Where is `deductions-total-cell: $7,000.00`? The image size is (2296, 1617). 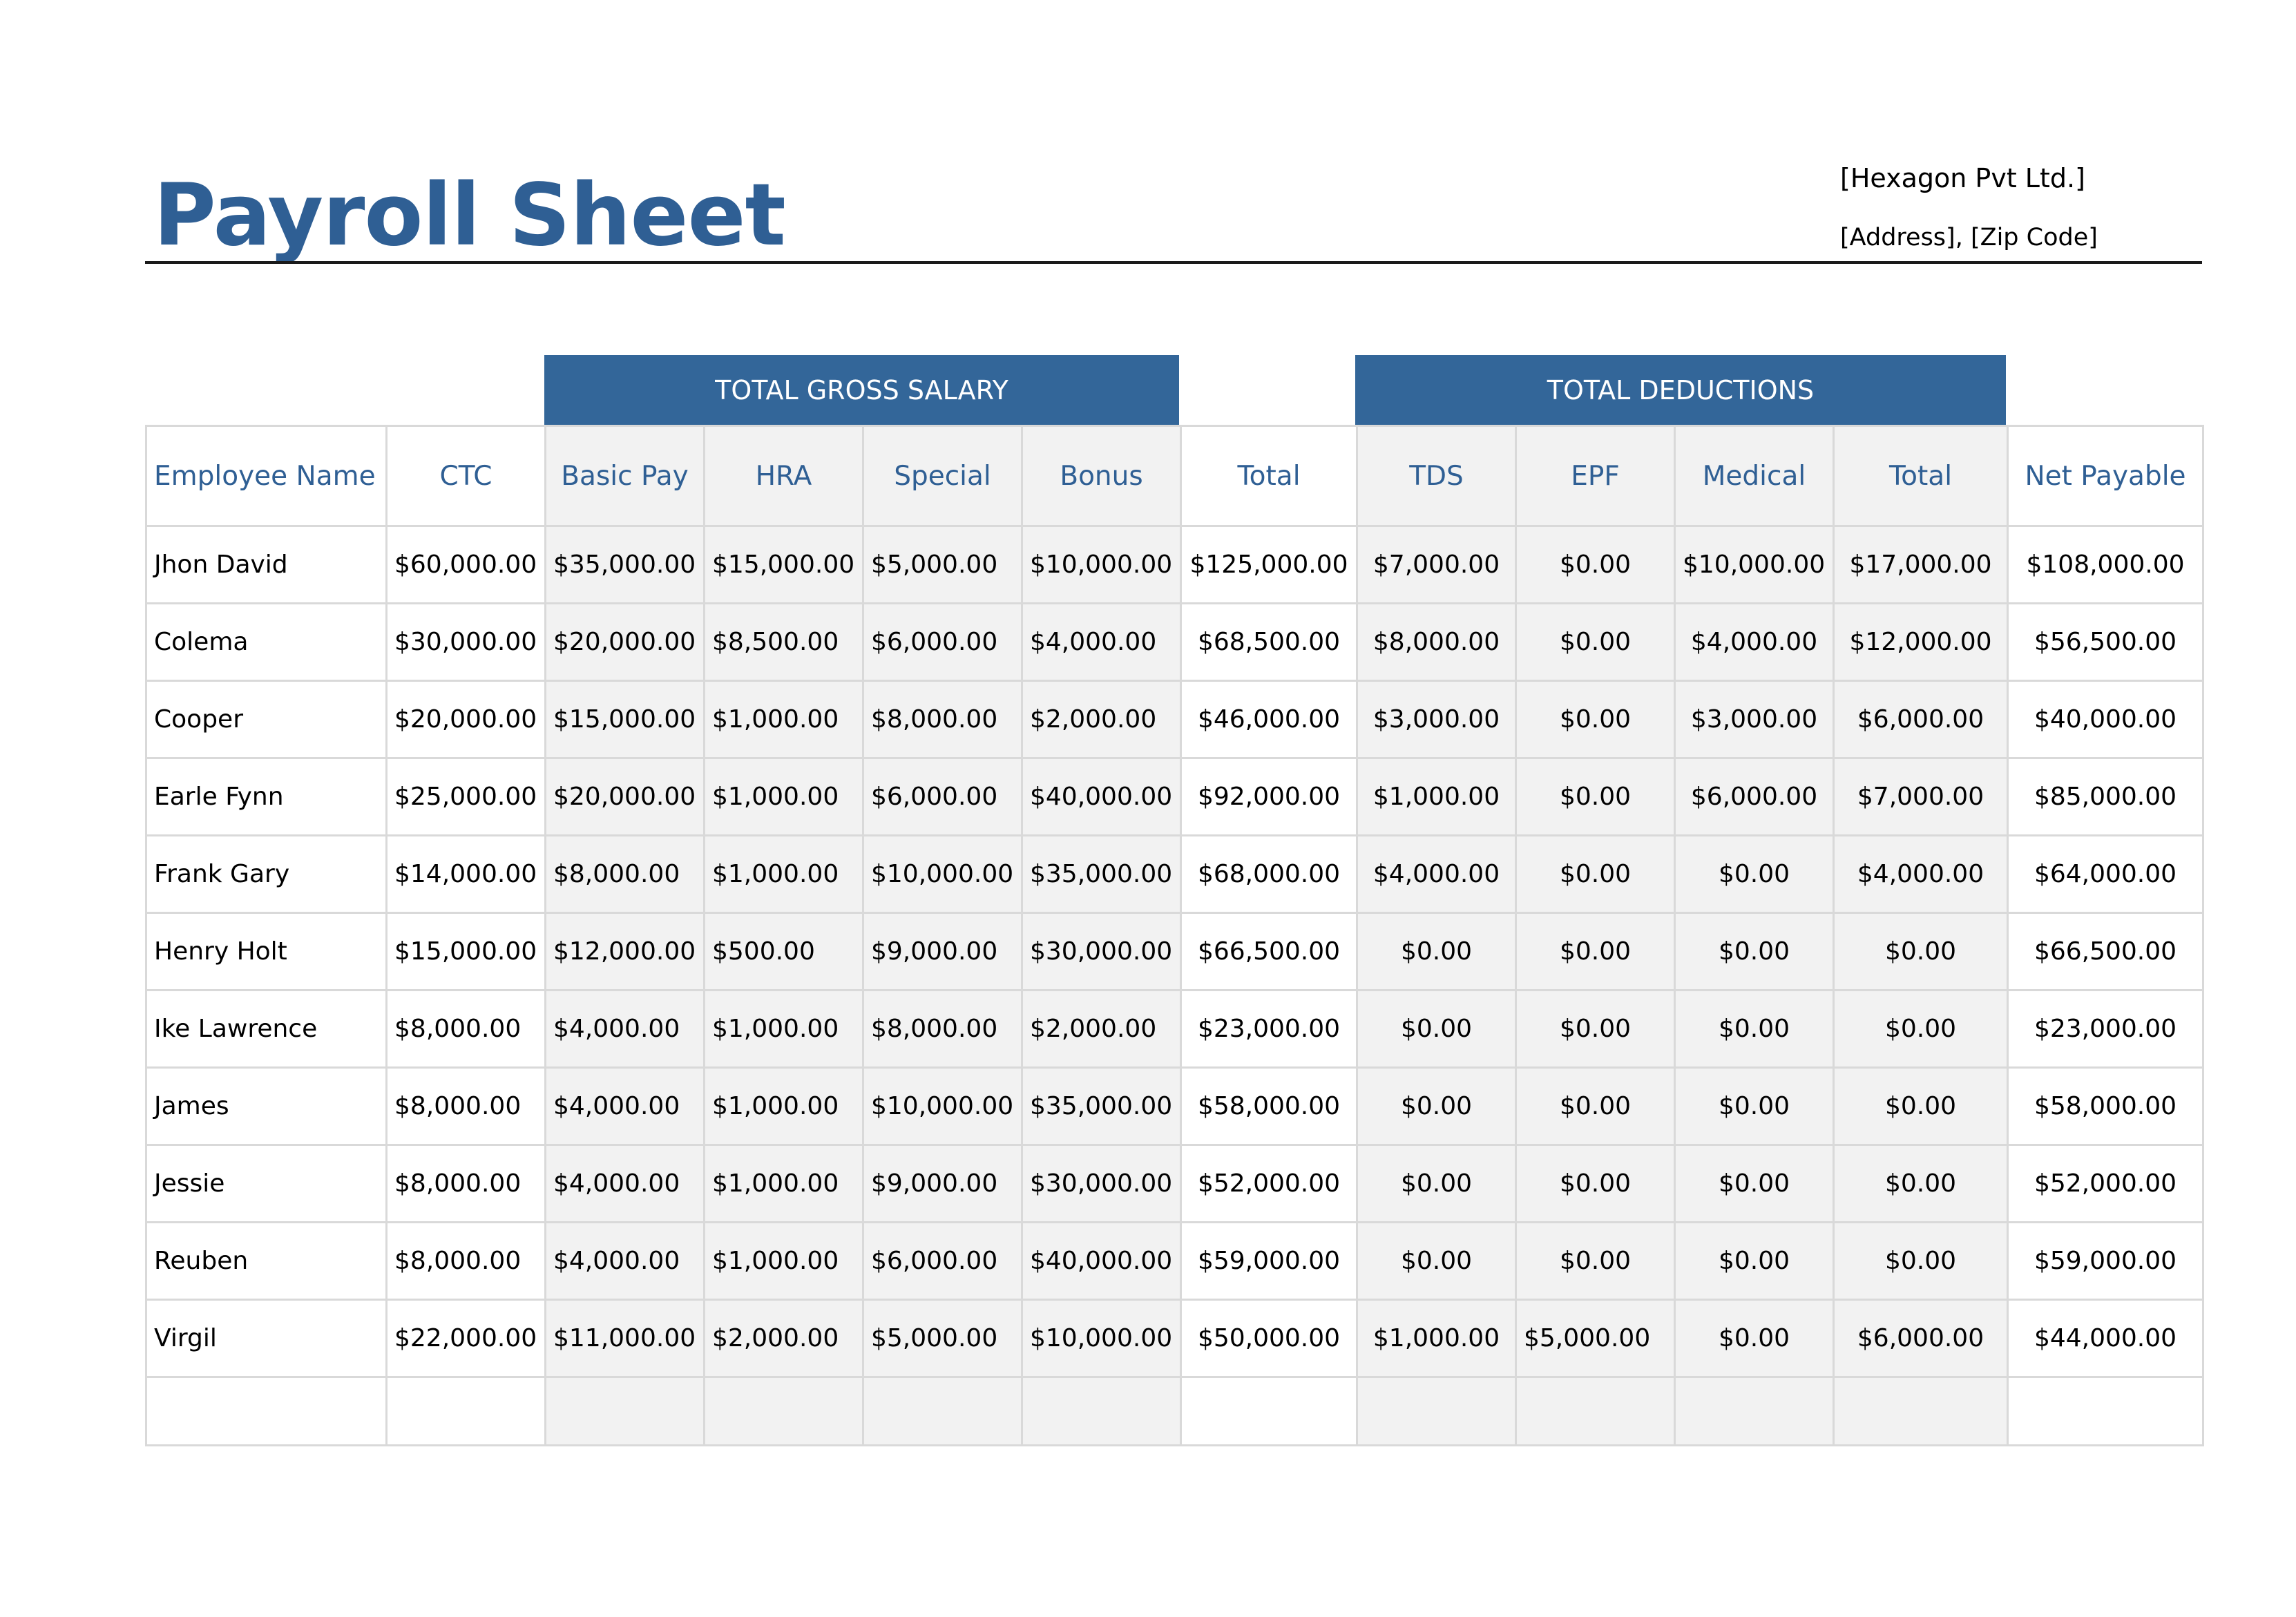
deductions-total-cell: $7,000.00 is located at coordinates (1921, 796).